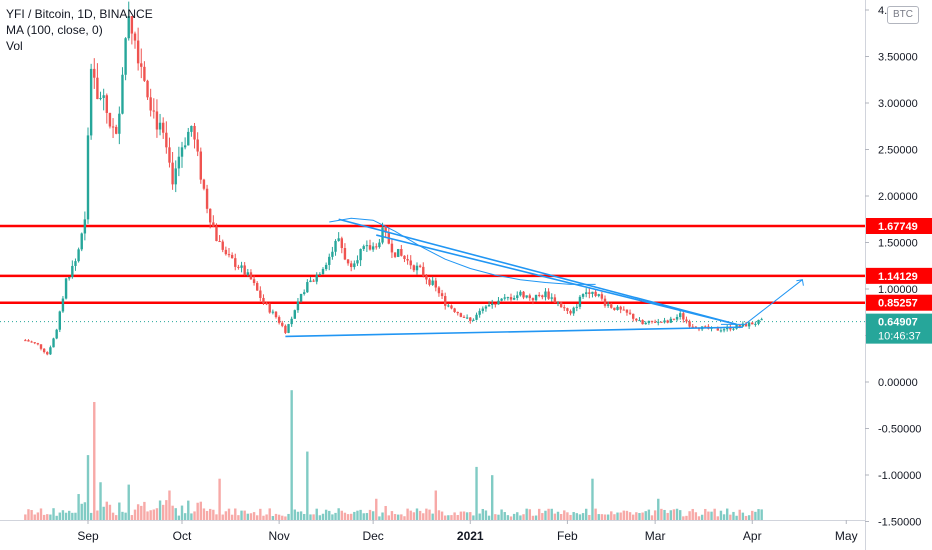 This screenshot has height=550, width=932. I want to click on trendlines-layer, so click(544, 278).